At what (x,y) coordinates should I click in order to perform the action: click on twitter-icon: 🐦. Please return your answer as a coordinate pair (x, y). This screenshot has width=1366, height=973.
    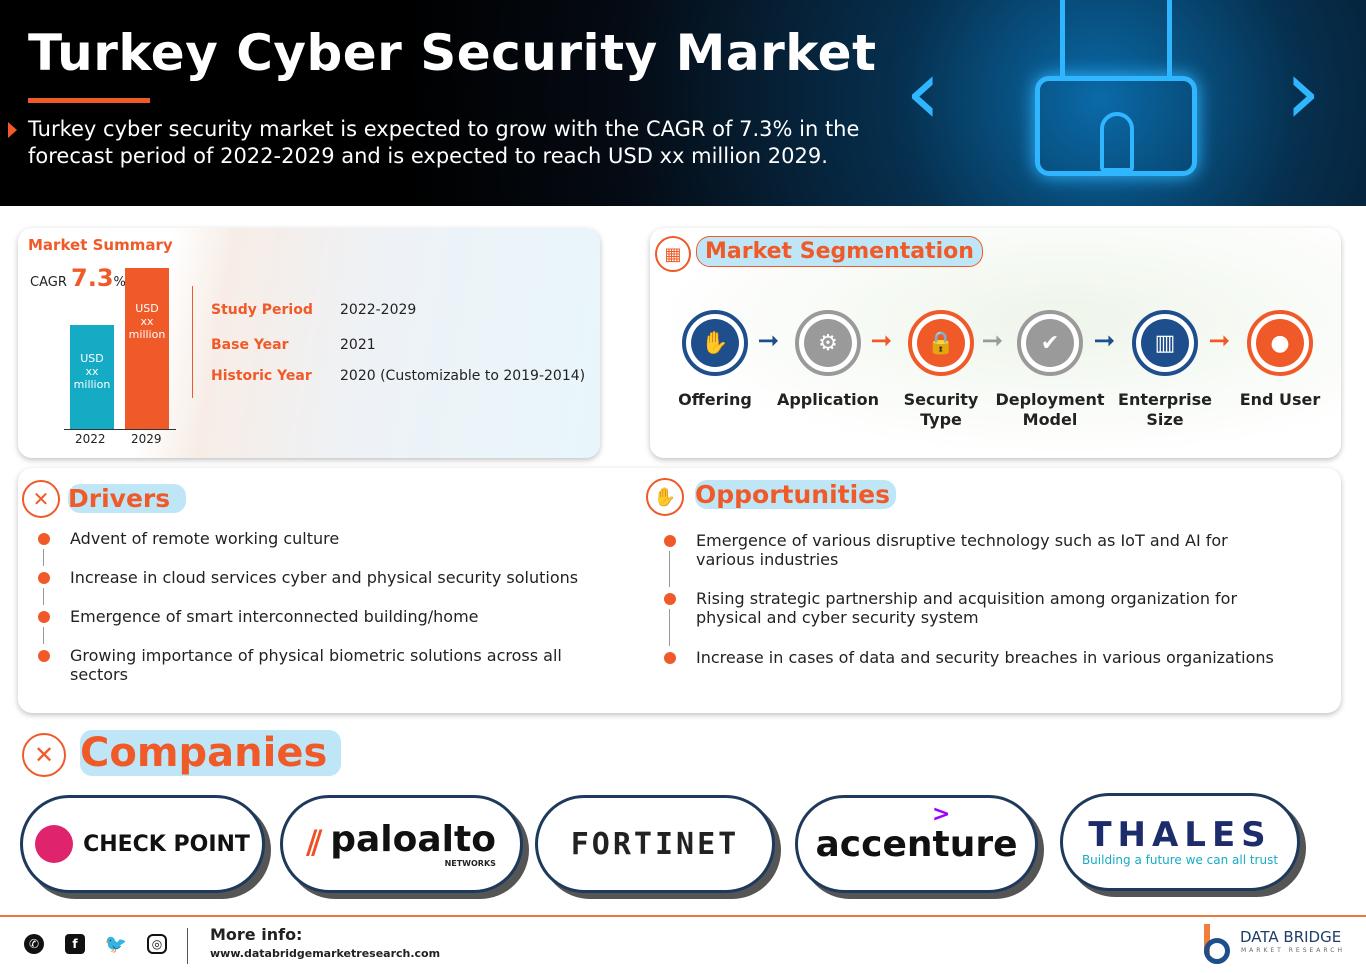
    Looking at the image, I should click on (116, 944).